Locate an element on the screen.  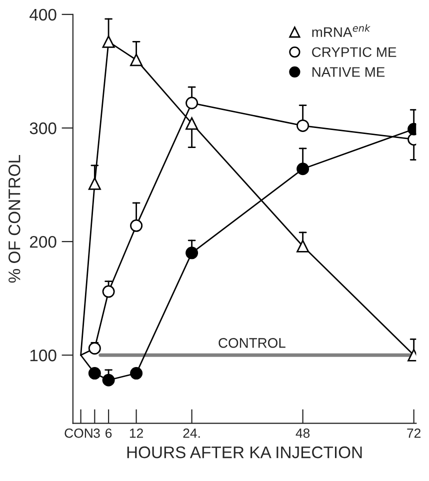
y-axis-title: % OF CONTROL is located at coordinates (14, 219).